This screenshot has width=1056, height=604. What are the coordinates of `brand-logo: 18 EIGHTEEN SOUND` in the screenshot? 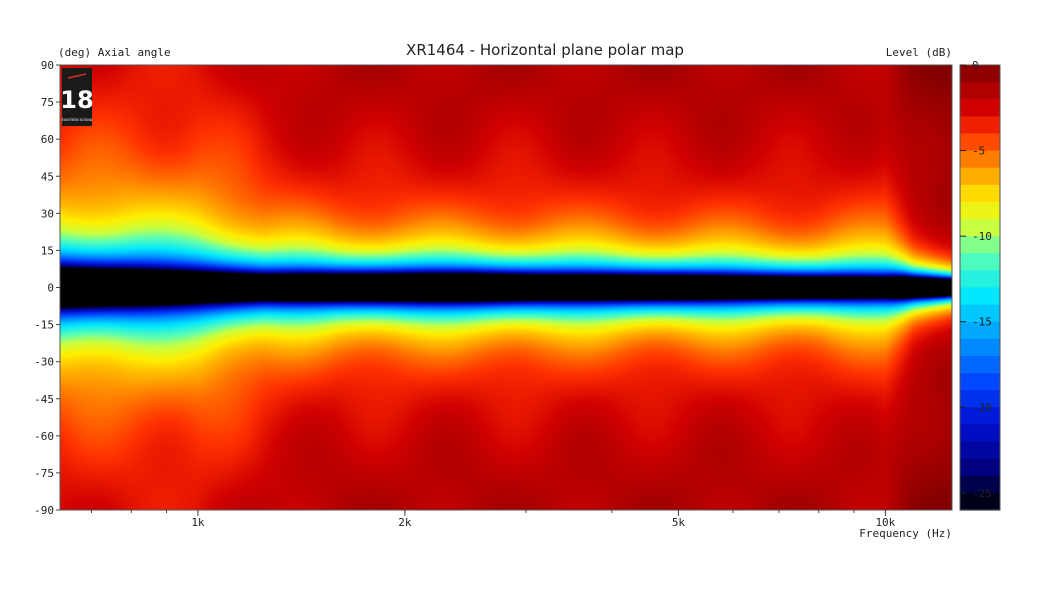 It's located at (77, 97).